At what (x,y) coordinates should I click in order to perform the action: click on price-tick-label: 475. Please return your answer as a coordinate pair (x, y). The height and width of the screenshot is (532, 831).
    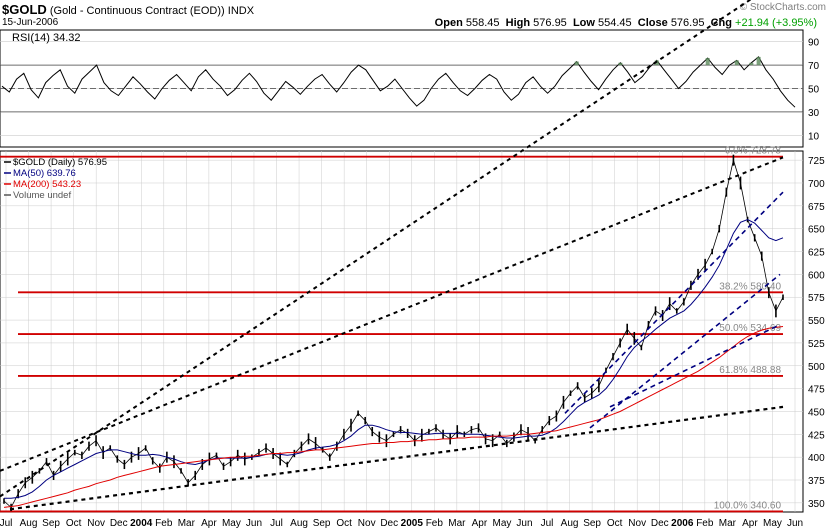
    Looking at the image, I should click on (816, 390).